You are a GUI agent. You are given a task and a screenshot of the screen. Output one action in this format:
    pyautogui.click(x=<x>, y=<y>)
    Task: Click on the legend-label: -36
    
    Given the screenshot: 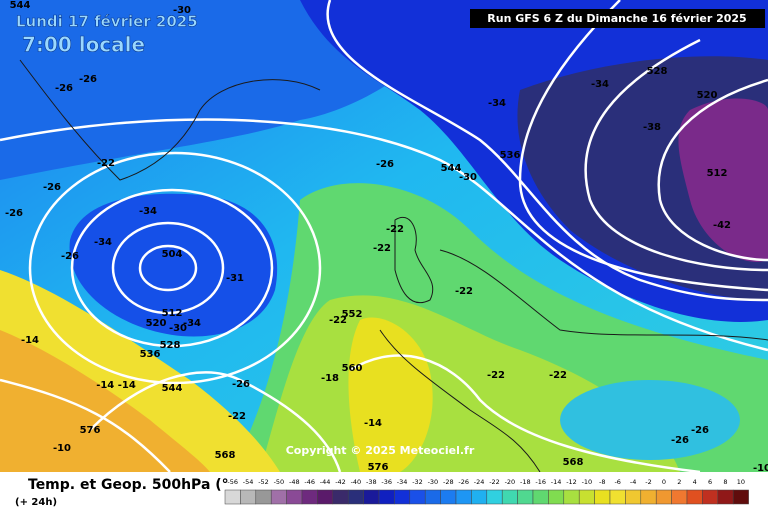 What is the action you would take?
    pyautogui.click(x=386, y=482)
    